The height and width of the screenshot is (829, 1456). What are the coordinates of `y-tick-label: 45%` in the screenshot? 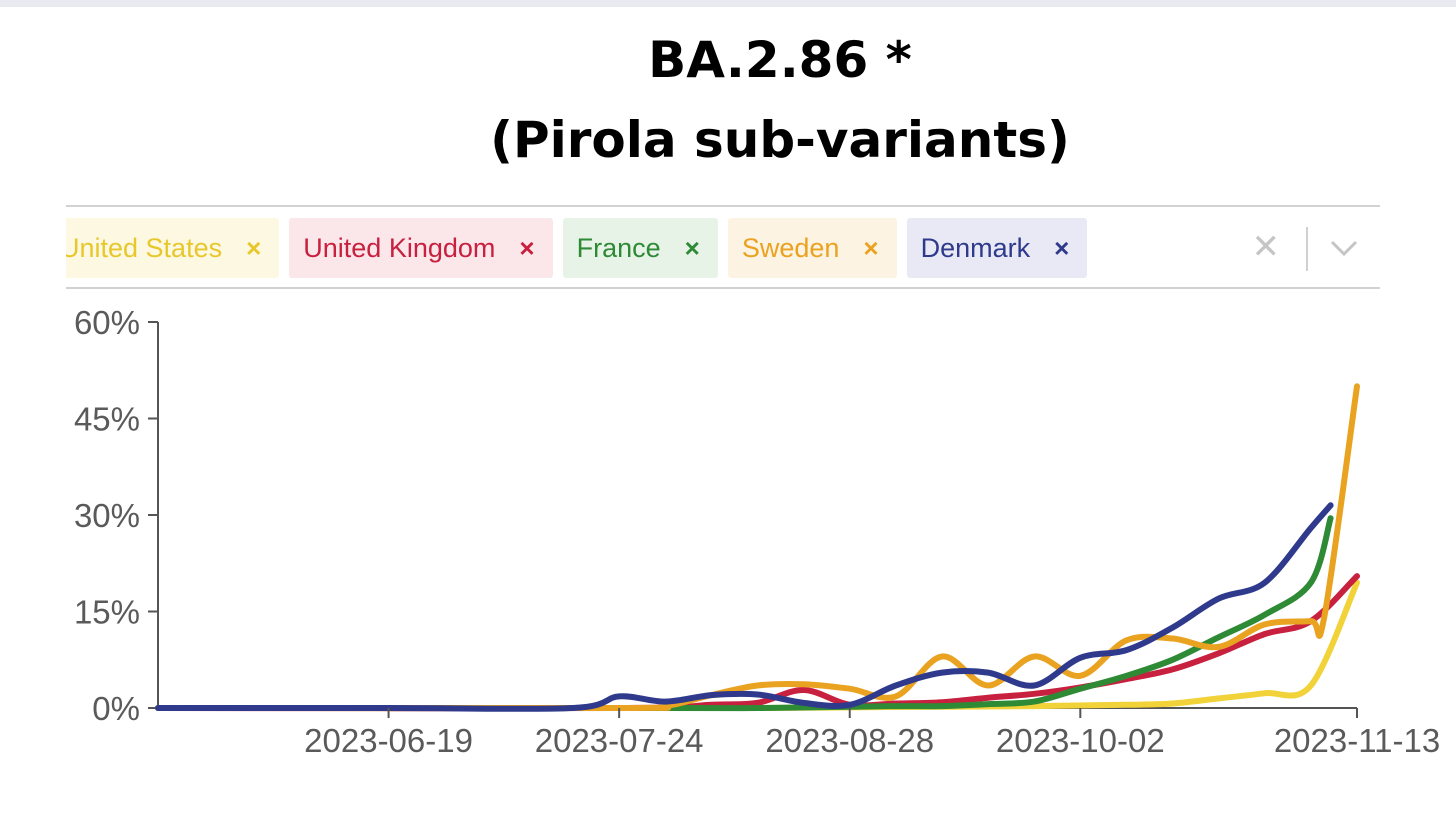 It's located at (107, 419).